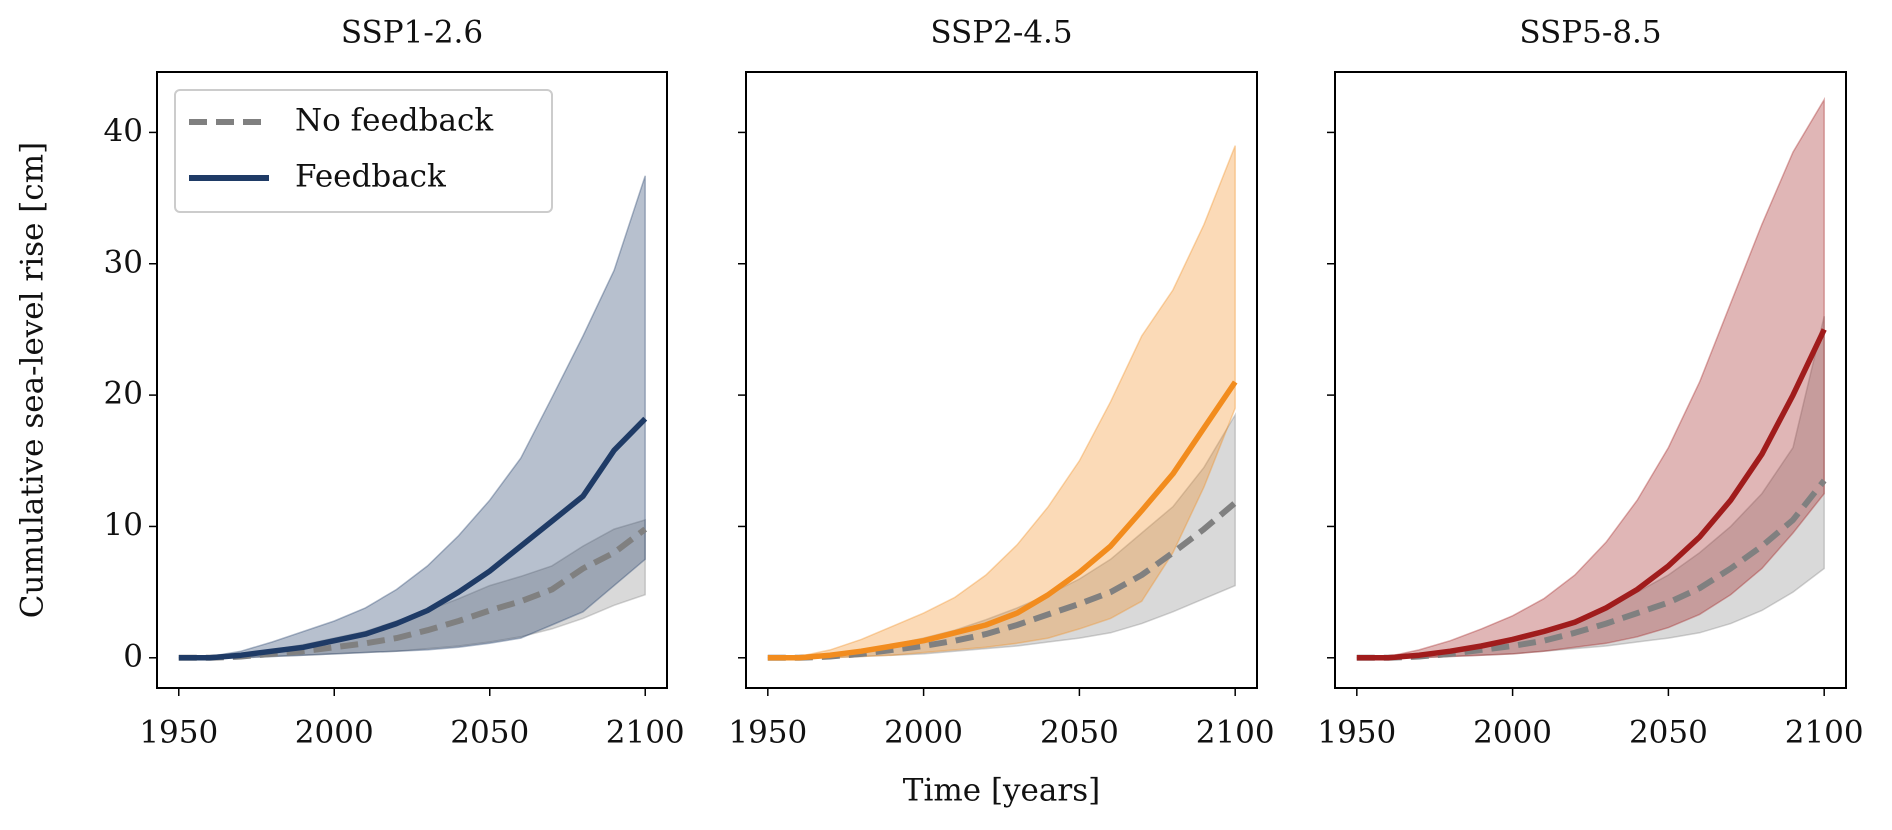 This screenshot has height=830, width=1892. I want to click on y-tick-label: 40, so click(123, 131).